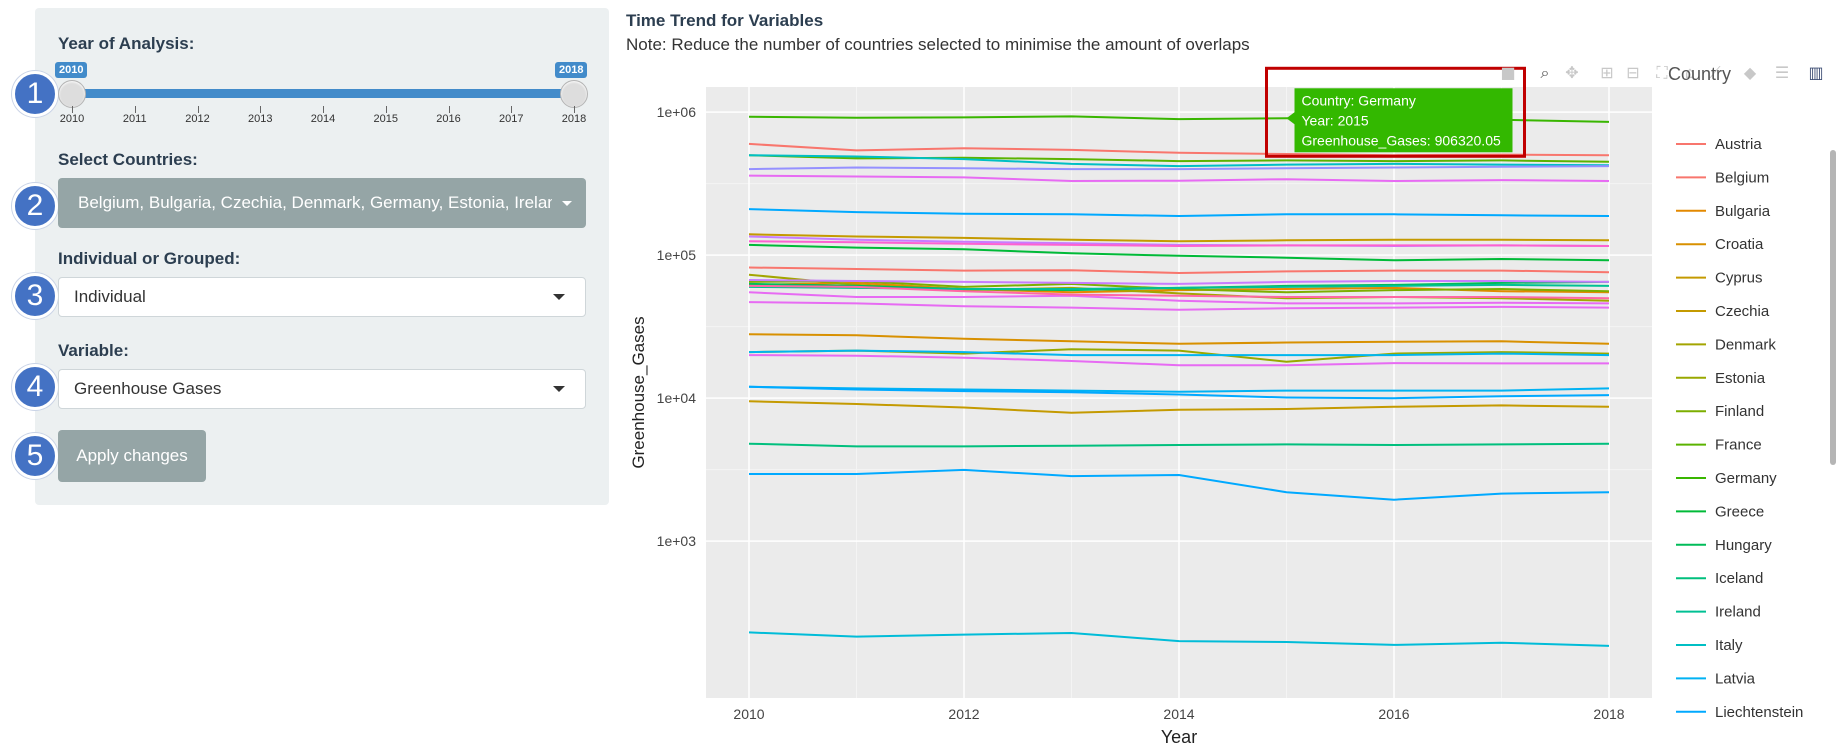 Image resolution: width=1848 pixels, height=755 pixels. What do you see at coordinates (1690, 72) in the screenshot?
I see `reset-axes-icon: ⌂` at bounding box center [1690, 72].